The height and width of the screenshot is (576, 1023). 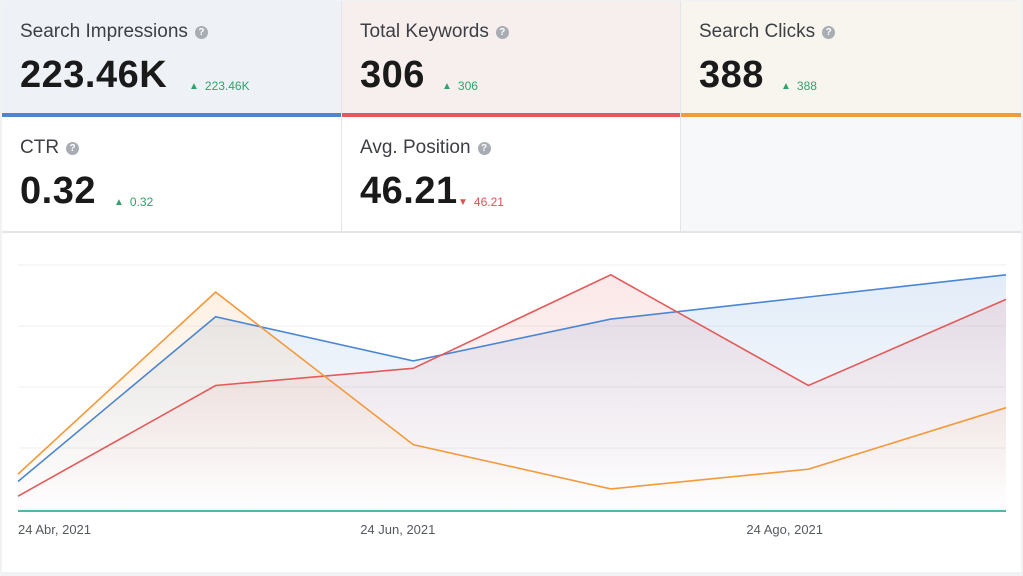 I want to click on metric-label-text: Total Keywords, so click(x=424, y=31).